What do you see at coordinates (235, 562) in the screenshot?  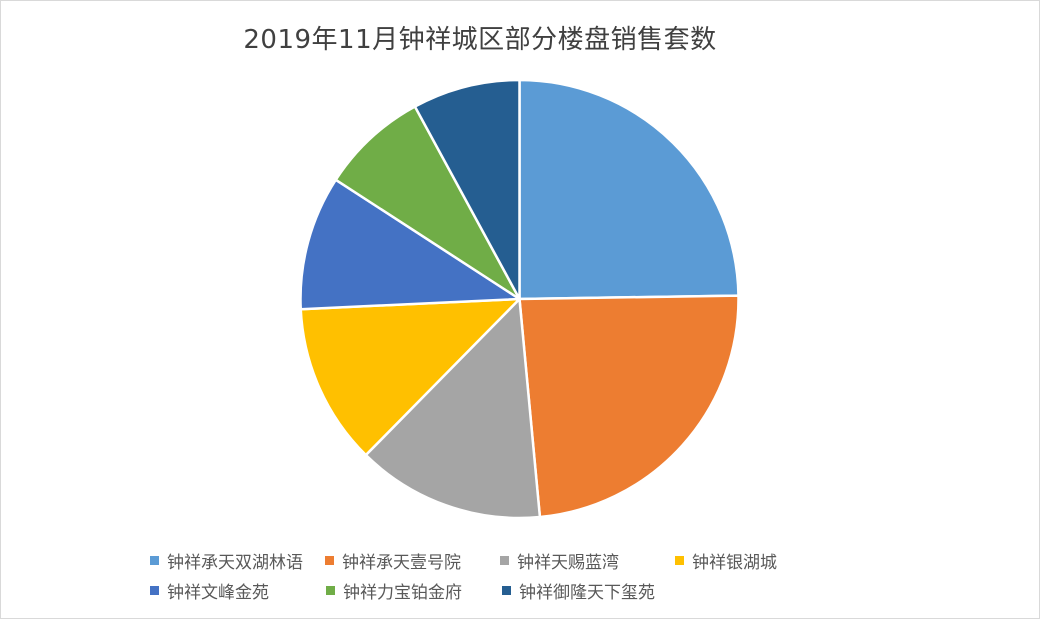 I see `legend-label: 钟祥承天双湖林语` at bounding box center [235, 562].